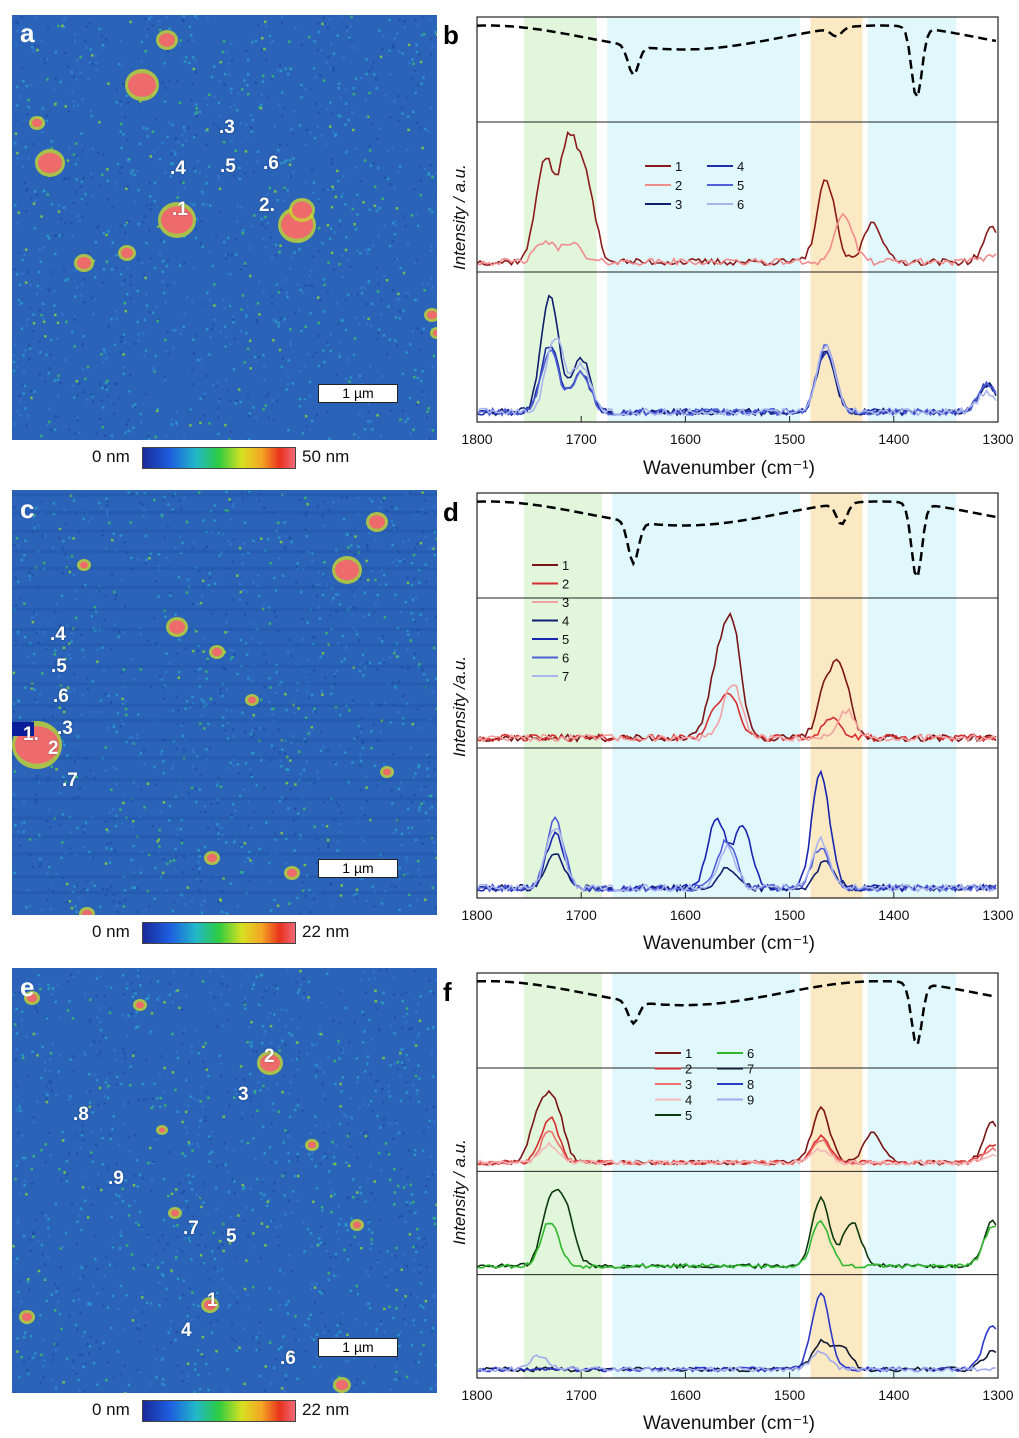 This screenshot has width=1019, height=1438. I want to click on point-label-a: .3, so click(227, 127).